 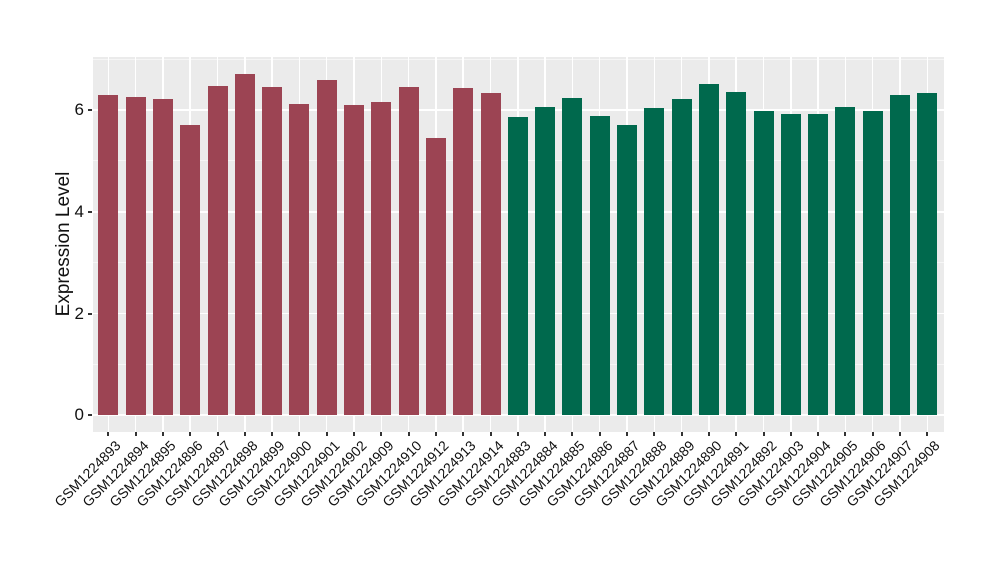 I want to click on bar-GSM1224898, so click(x=244, y=245).